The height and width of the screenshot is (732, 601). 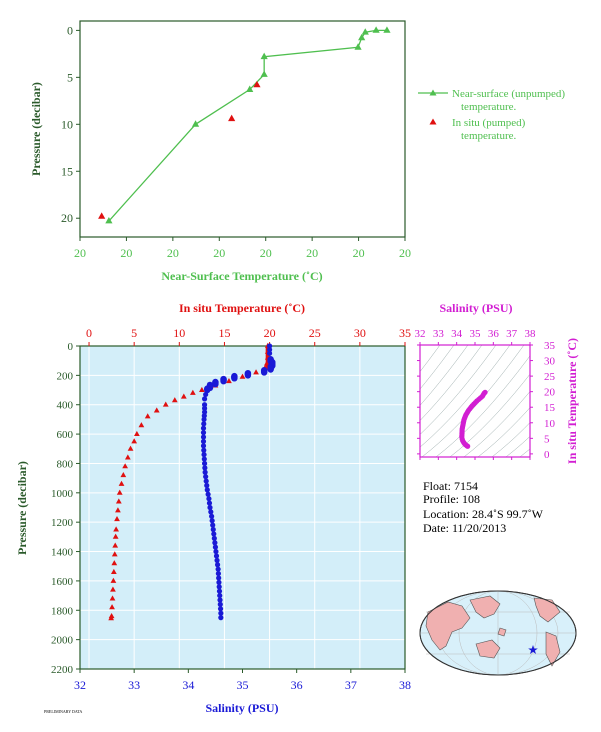 What do you see at coordinates (63, 711) in the screenshot?
I see `footer-code: PRELIMINARY DATA` at bounding box center [63, 711].